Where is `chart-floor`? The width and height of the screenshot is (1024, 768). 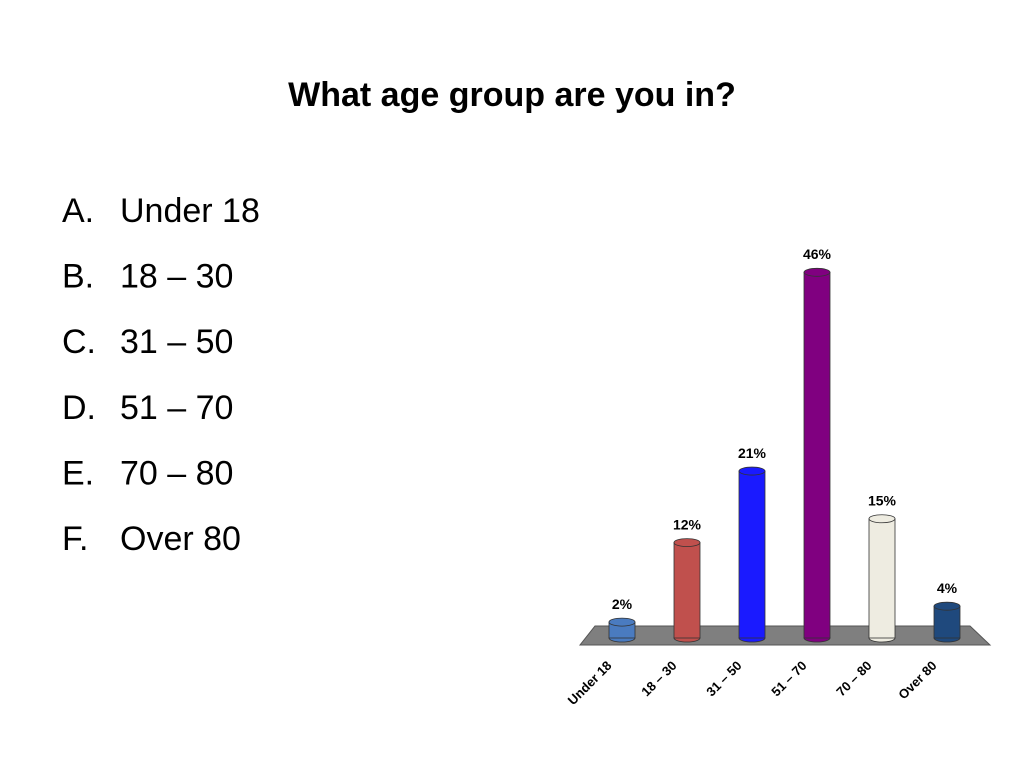 chart-floor is located at coordinates (785, 635).